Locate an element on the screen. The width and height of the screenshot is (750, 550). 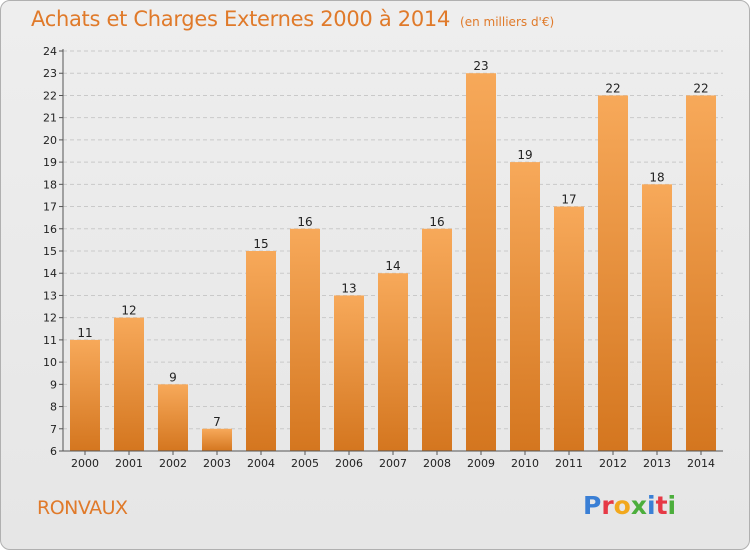
y-tick-label: 16 is located at coordinates (50, 229).